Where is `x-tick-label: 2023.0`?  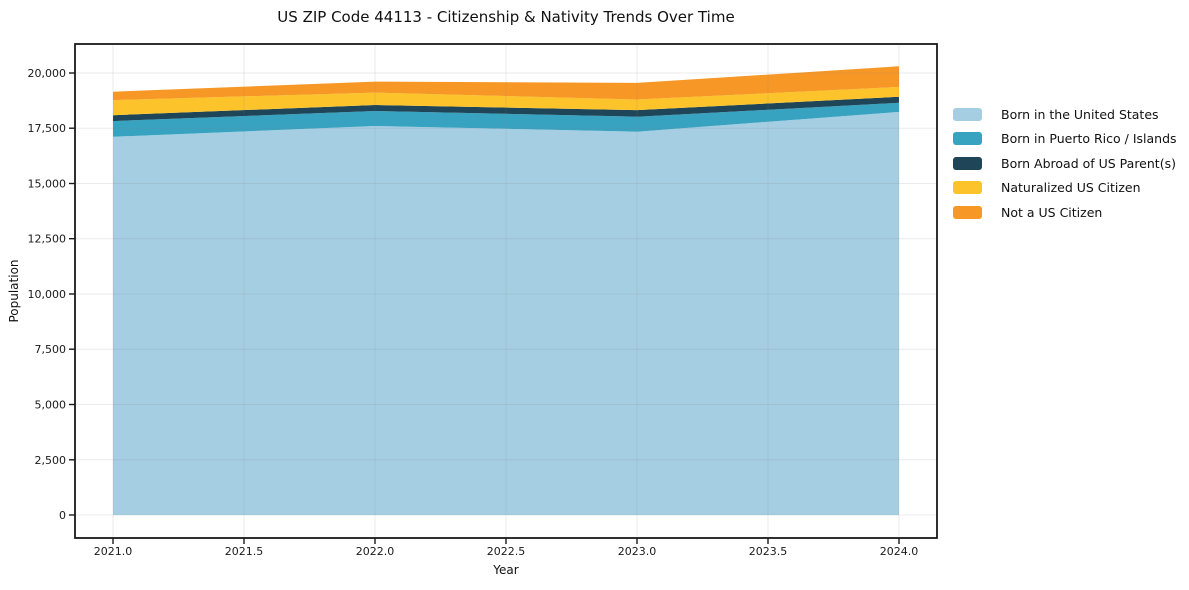
x-tick-label: 2023.0 is located at coordinates (637, 551).